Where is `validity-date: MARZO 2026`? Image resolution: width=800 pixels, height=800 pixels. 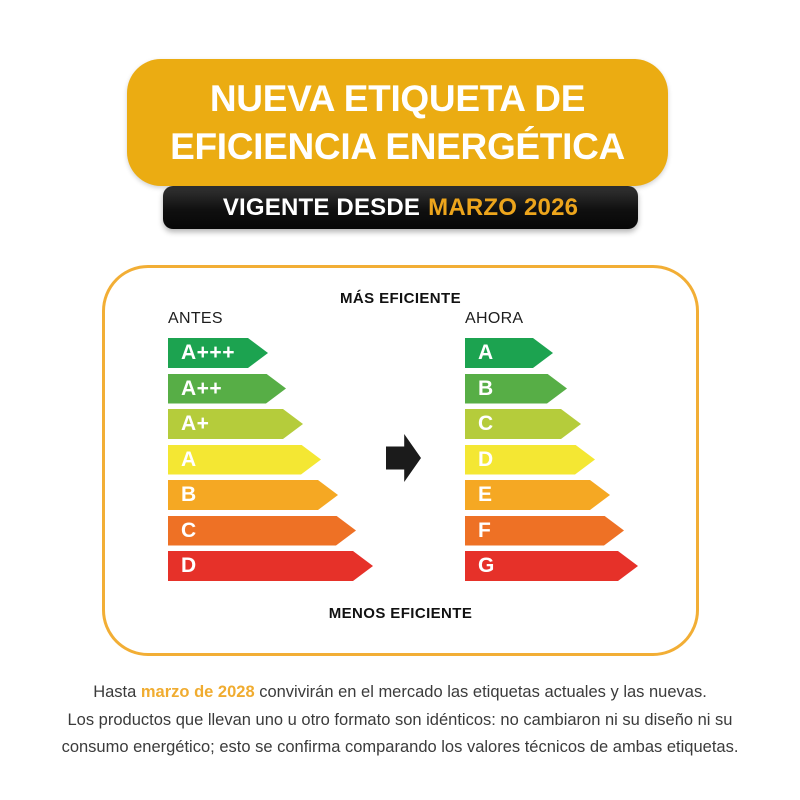
validity-date: MARZO 2026 is located at coordinates (503, 207).